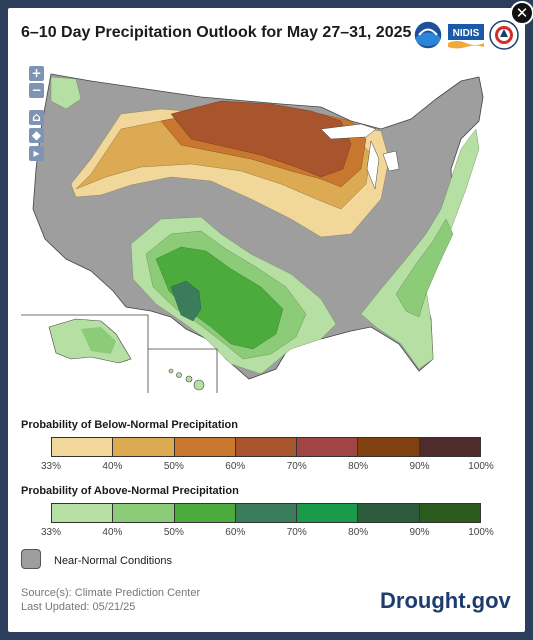 This screenshot has height=640, width=533. What do you see at coordinates (173, 466) in the screenshot?
I see `legend_below-tick-2: 50%` at bounding box center [173, 466].